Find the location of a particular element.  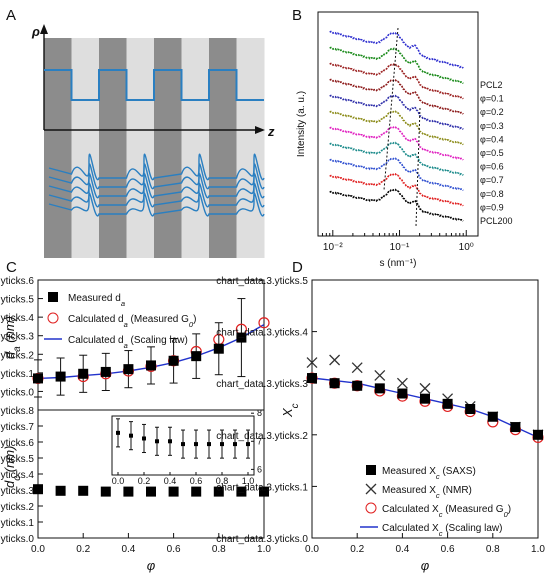

y-tick-label: chart_data.3.yticks.2 is located at coordinates (262, 436).